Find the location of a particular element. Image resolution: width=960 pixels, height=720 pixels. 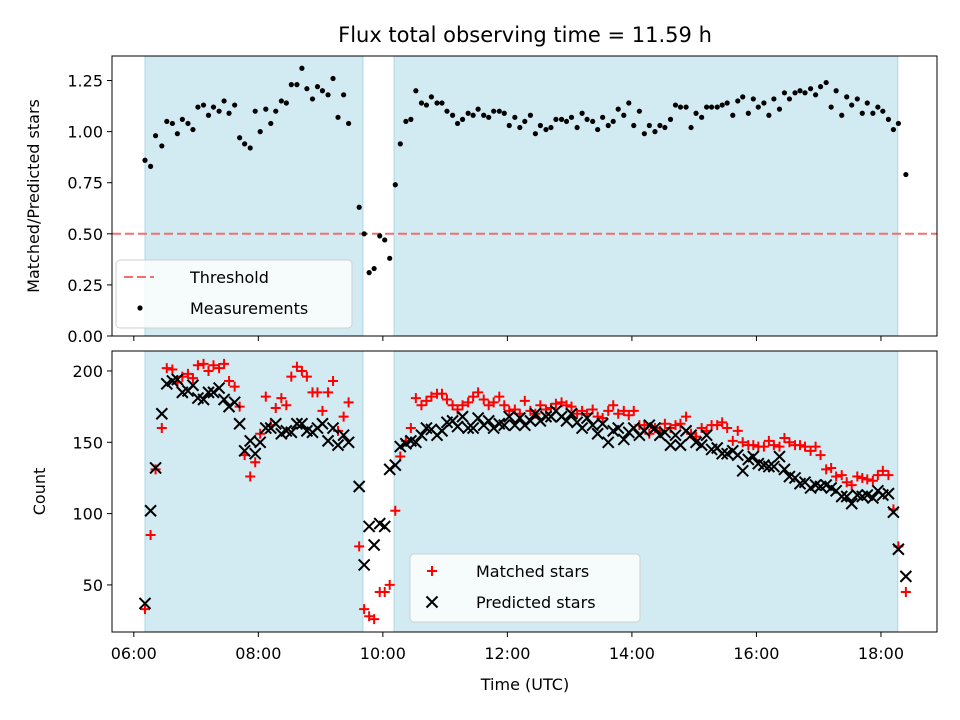

x-tick-label: 14:00 is located at coordinates (632, 653).